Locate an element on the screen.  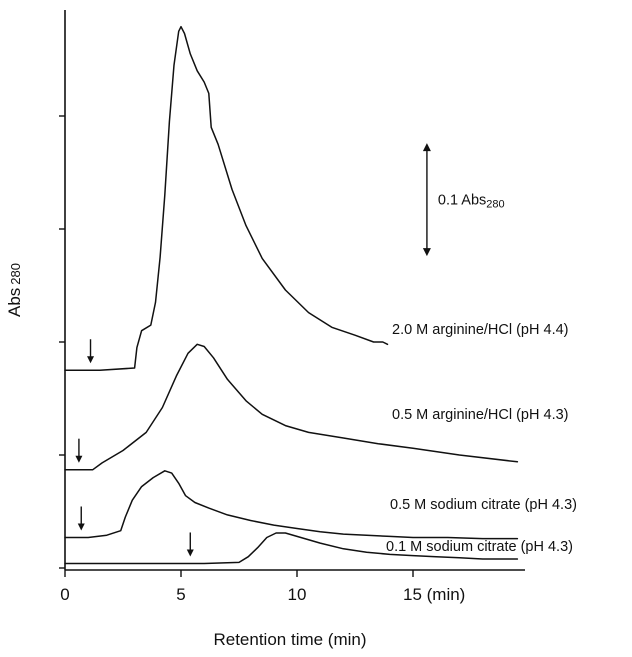
y-ticks is located at coordinates (62, 342).